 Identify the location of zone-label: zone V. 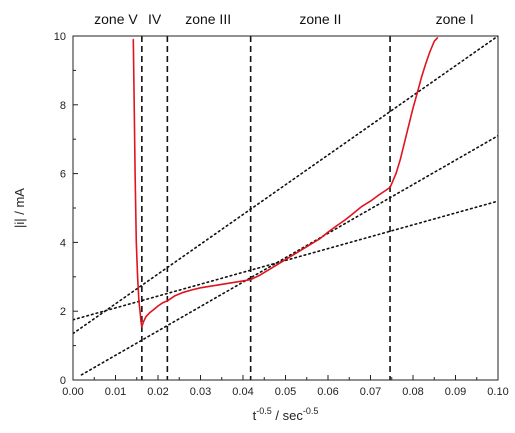
(116, 19).